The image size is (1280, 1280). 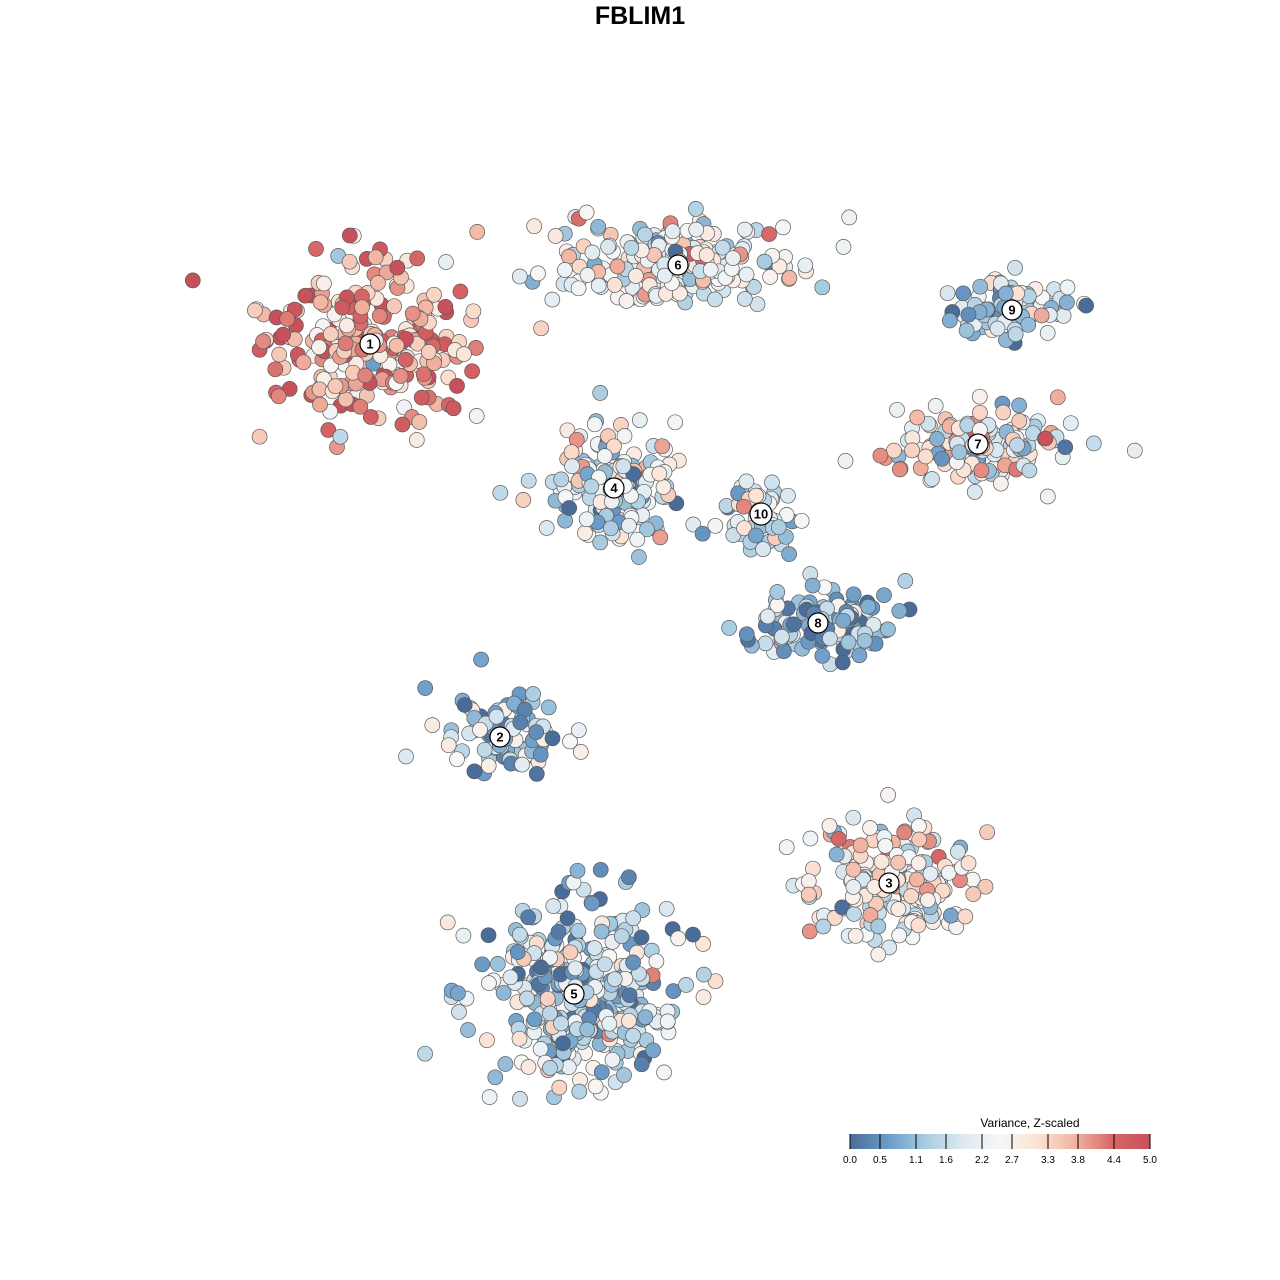 What do you see at coordinates (982, 1160) in the screenshot?
I see `legend-tick-label: 2.2` at bounding box center [982, 1160].